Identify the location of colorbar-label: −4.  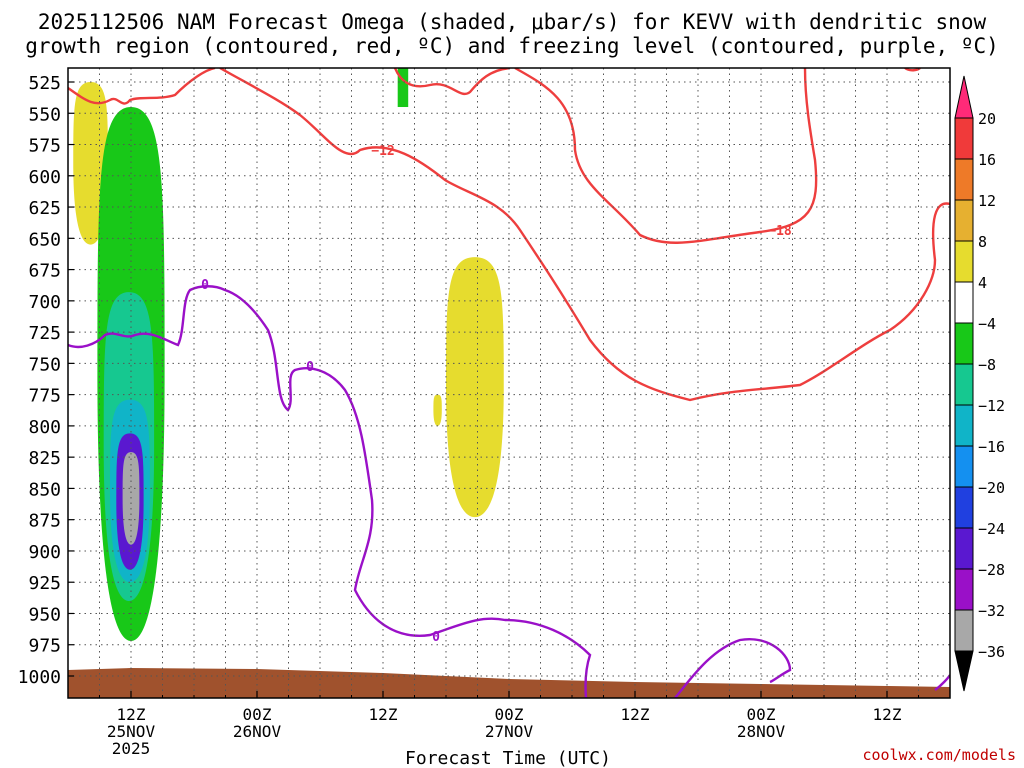
(987, 324).